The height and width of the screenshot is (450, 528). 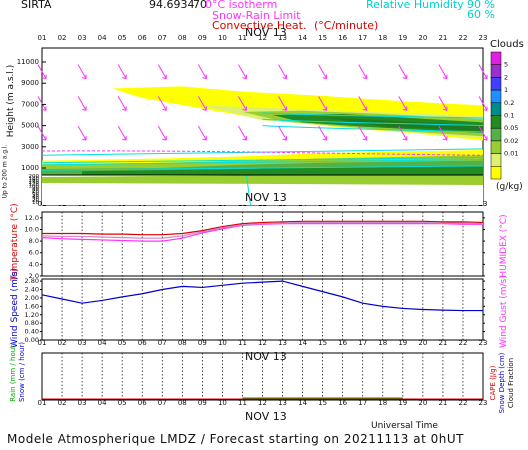 I want to click on xaxis-label: Universal Time, so click(x=404, y=426).